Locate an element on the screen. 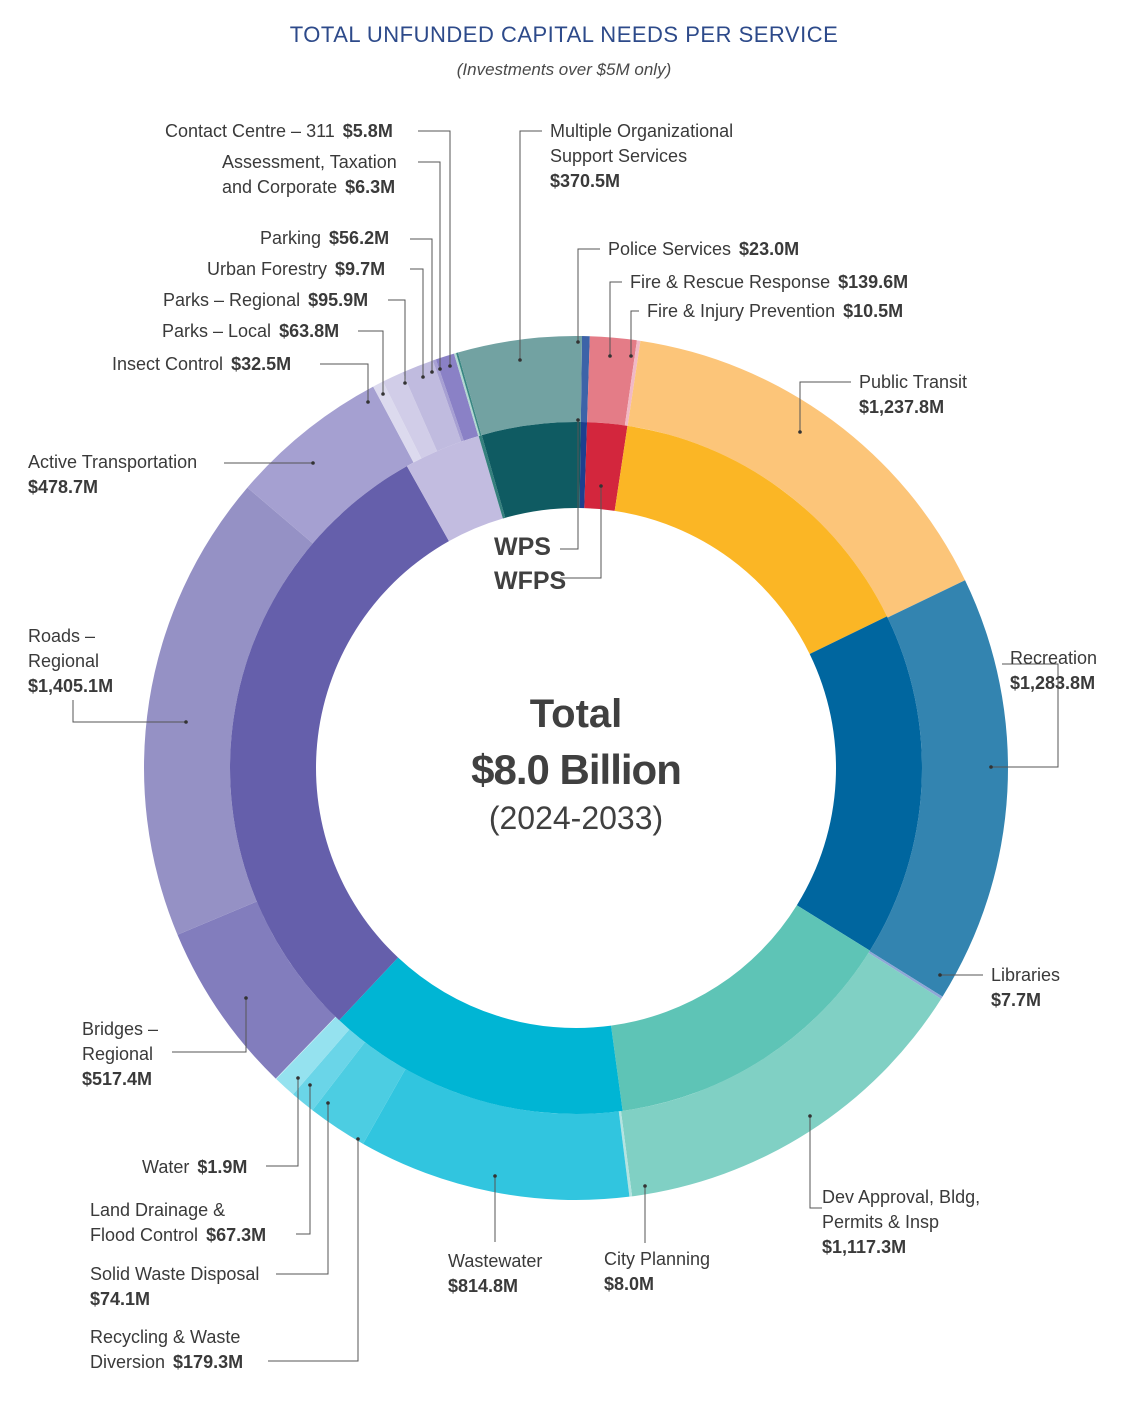  slice-label-13: Bridges – Regional $517.4M is located at coordinates (120, 1054).